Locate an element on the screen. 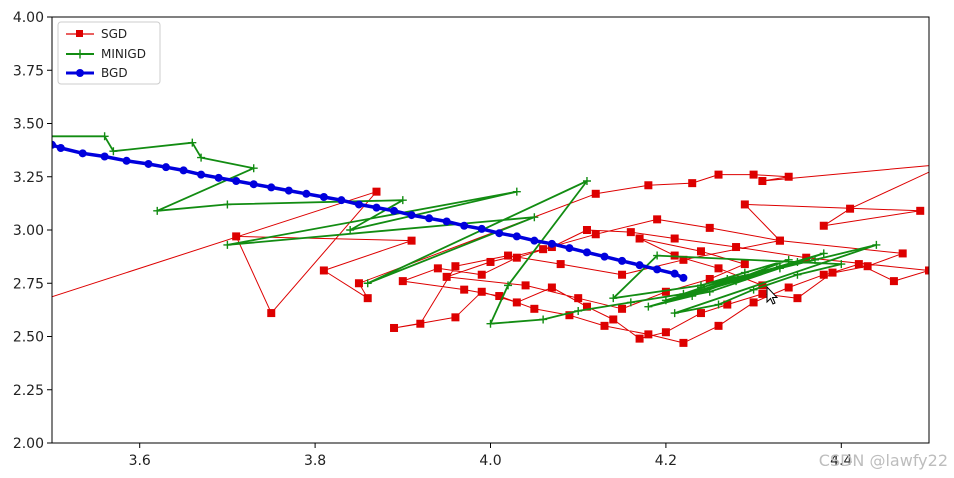  y-tick-label: 2.00 is located at coordinates (28, 444).